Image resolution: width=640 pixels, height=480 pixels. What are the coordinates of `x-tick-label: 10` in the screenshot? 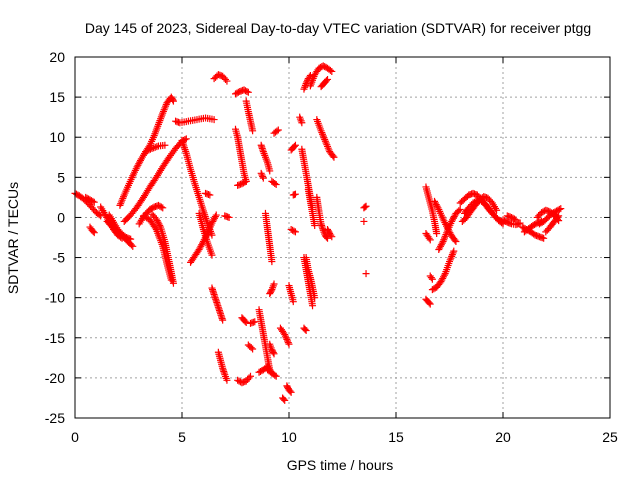 It's located at (289, 437).